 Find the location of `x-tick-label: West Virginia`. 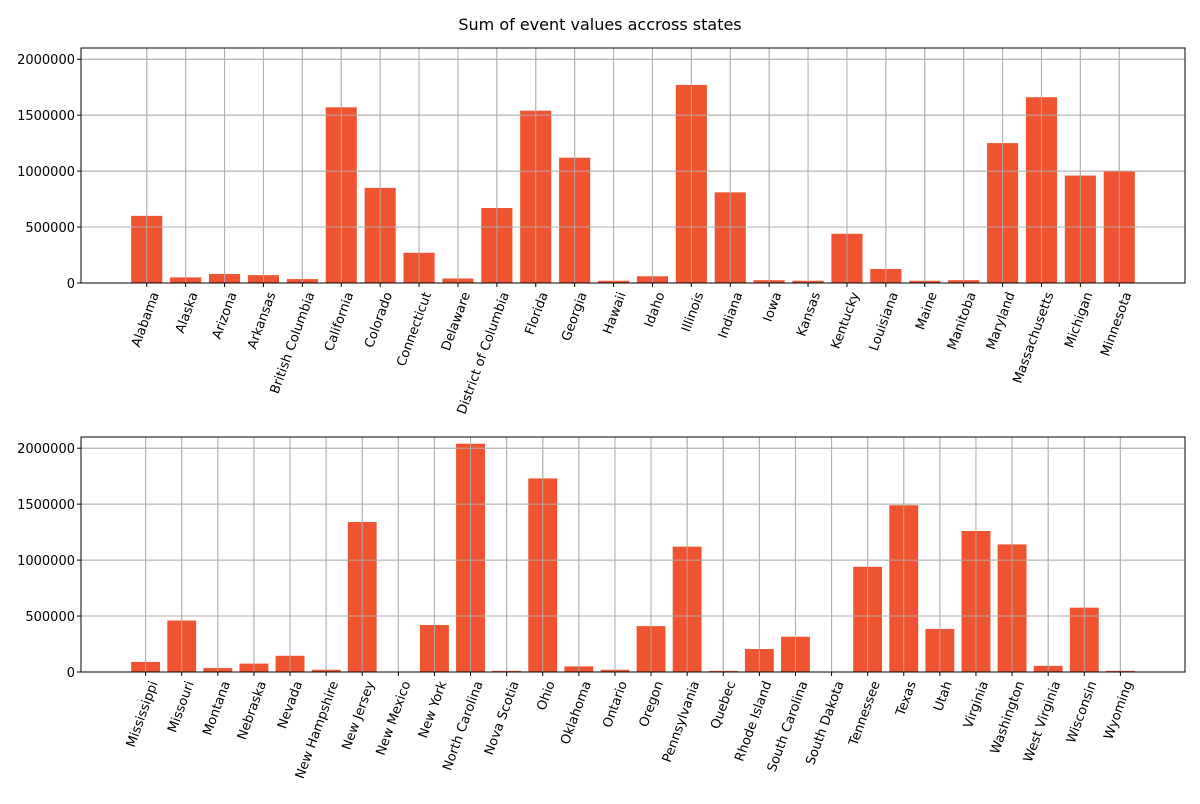

x-tick-label: West Virginia is located at coordinates (1042, 721).